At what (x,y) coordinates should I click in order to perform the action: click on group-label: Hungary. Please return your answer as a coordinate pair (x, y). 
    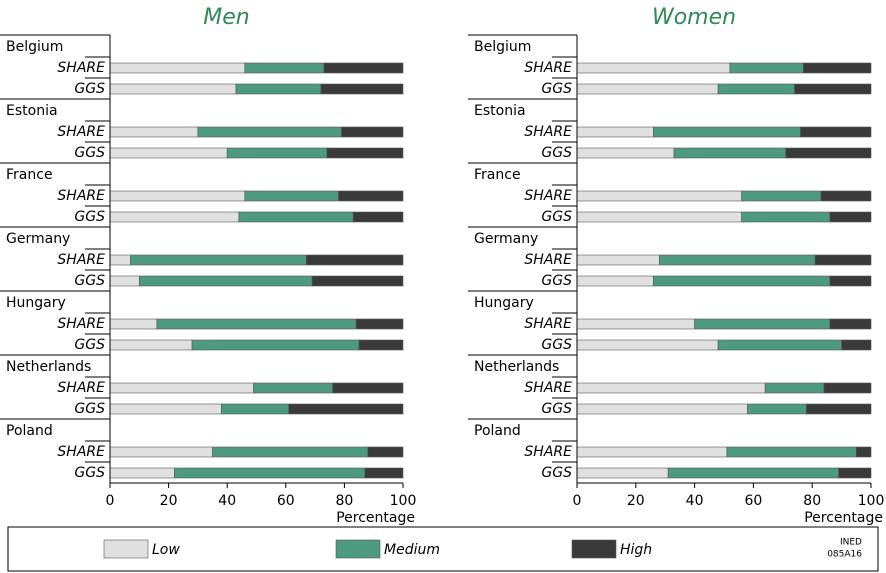
    Looking at the image, I should click on (504, 303).